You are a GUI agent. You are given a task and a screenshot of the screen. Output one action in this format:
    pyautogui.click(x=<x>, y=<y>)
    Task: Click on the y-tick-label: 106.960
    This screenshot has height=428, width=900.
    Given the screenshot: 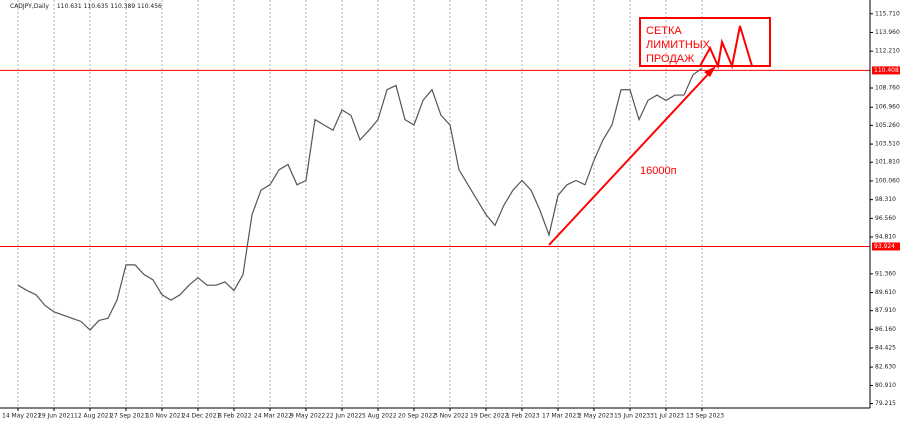 What is the action you would take?
    pyautogui.click(x=887, y=107)
    